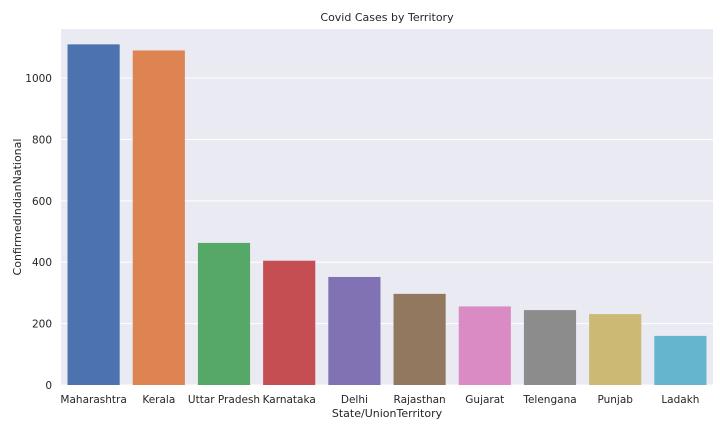 Image resolution: width=720 pixels, height=432 pixels. I want to click on bar-karnataka, so click(289, 322).